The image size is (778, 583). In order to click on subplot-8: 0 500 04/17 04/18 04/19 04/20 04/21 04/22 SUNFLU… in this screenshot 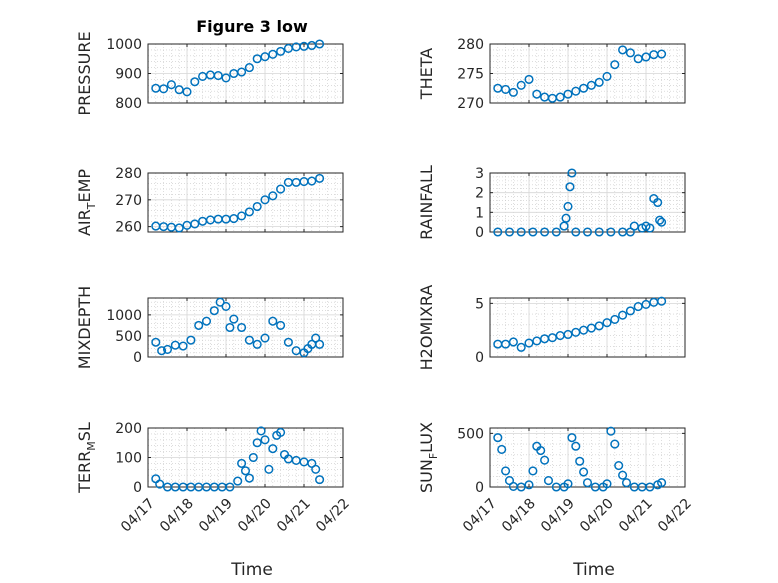, I will do `click(556, 478)`.